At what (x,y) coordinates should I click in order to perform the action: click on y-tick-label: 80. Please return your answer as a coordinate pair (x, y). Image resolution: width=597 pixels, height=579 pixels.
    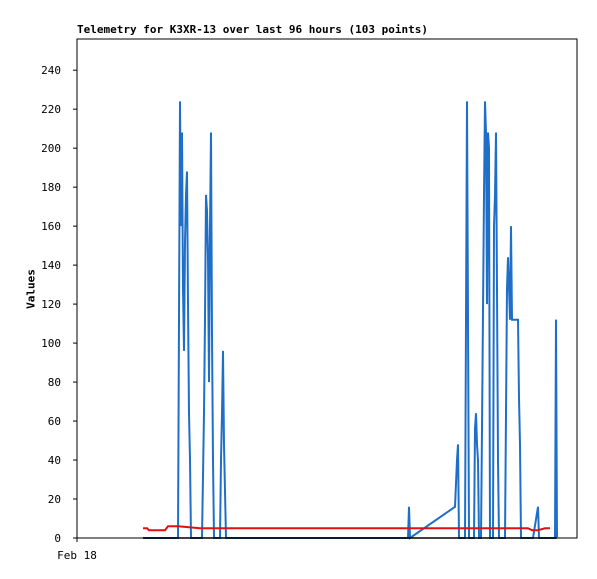
    Looking at the image, I should click on (54, 382).